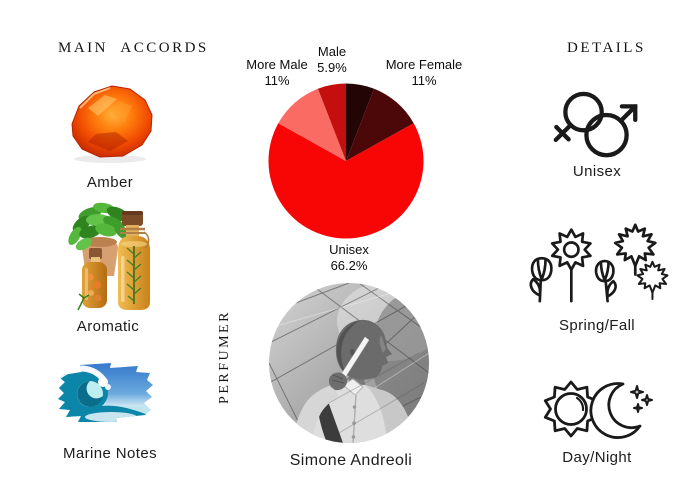 Image resolution: width=700 pixels, height=500 pixels. What do you see at coordinates (597, 325) in the screenshot?
I see `detail-label-spring-fall: Spring/Fall` at bounding box center [597, 325].